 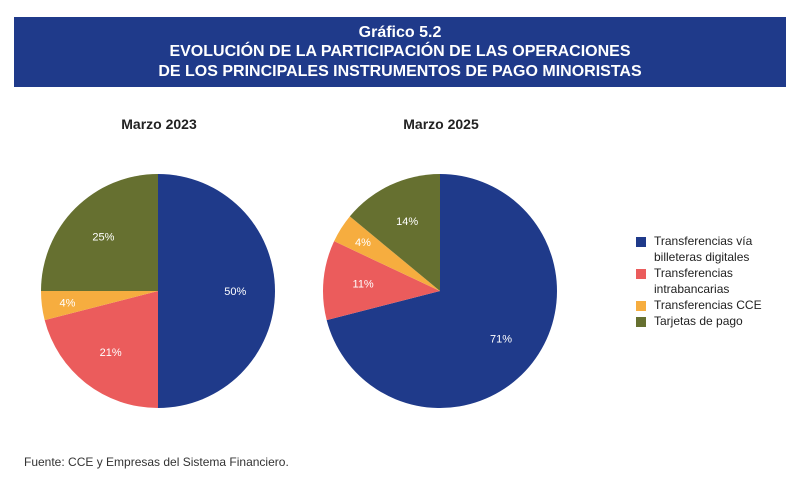 What do you see at coordinates (159, 124) in the screenshot?
I see `pie-title-2023: Marzo 2023` at bounding box center [159, 124].